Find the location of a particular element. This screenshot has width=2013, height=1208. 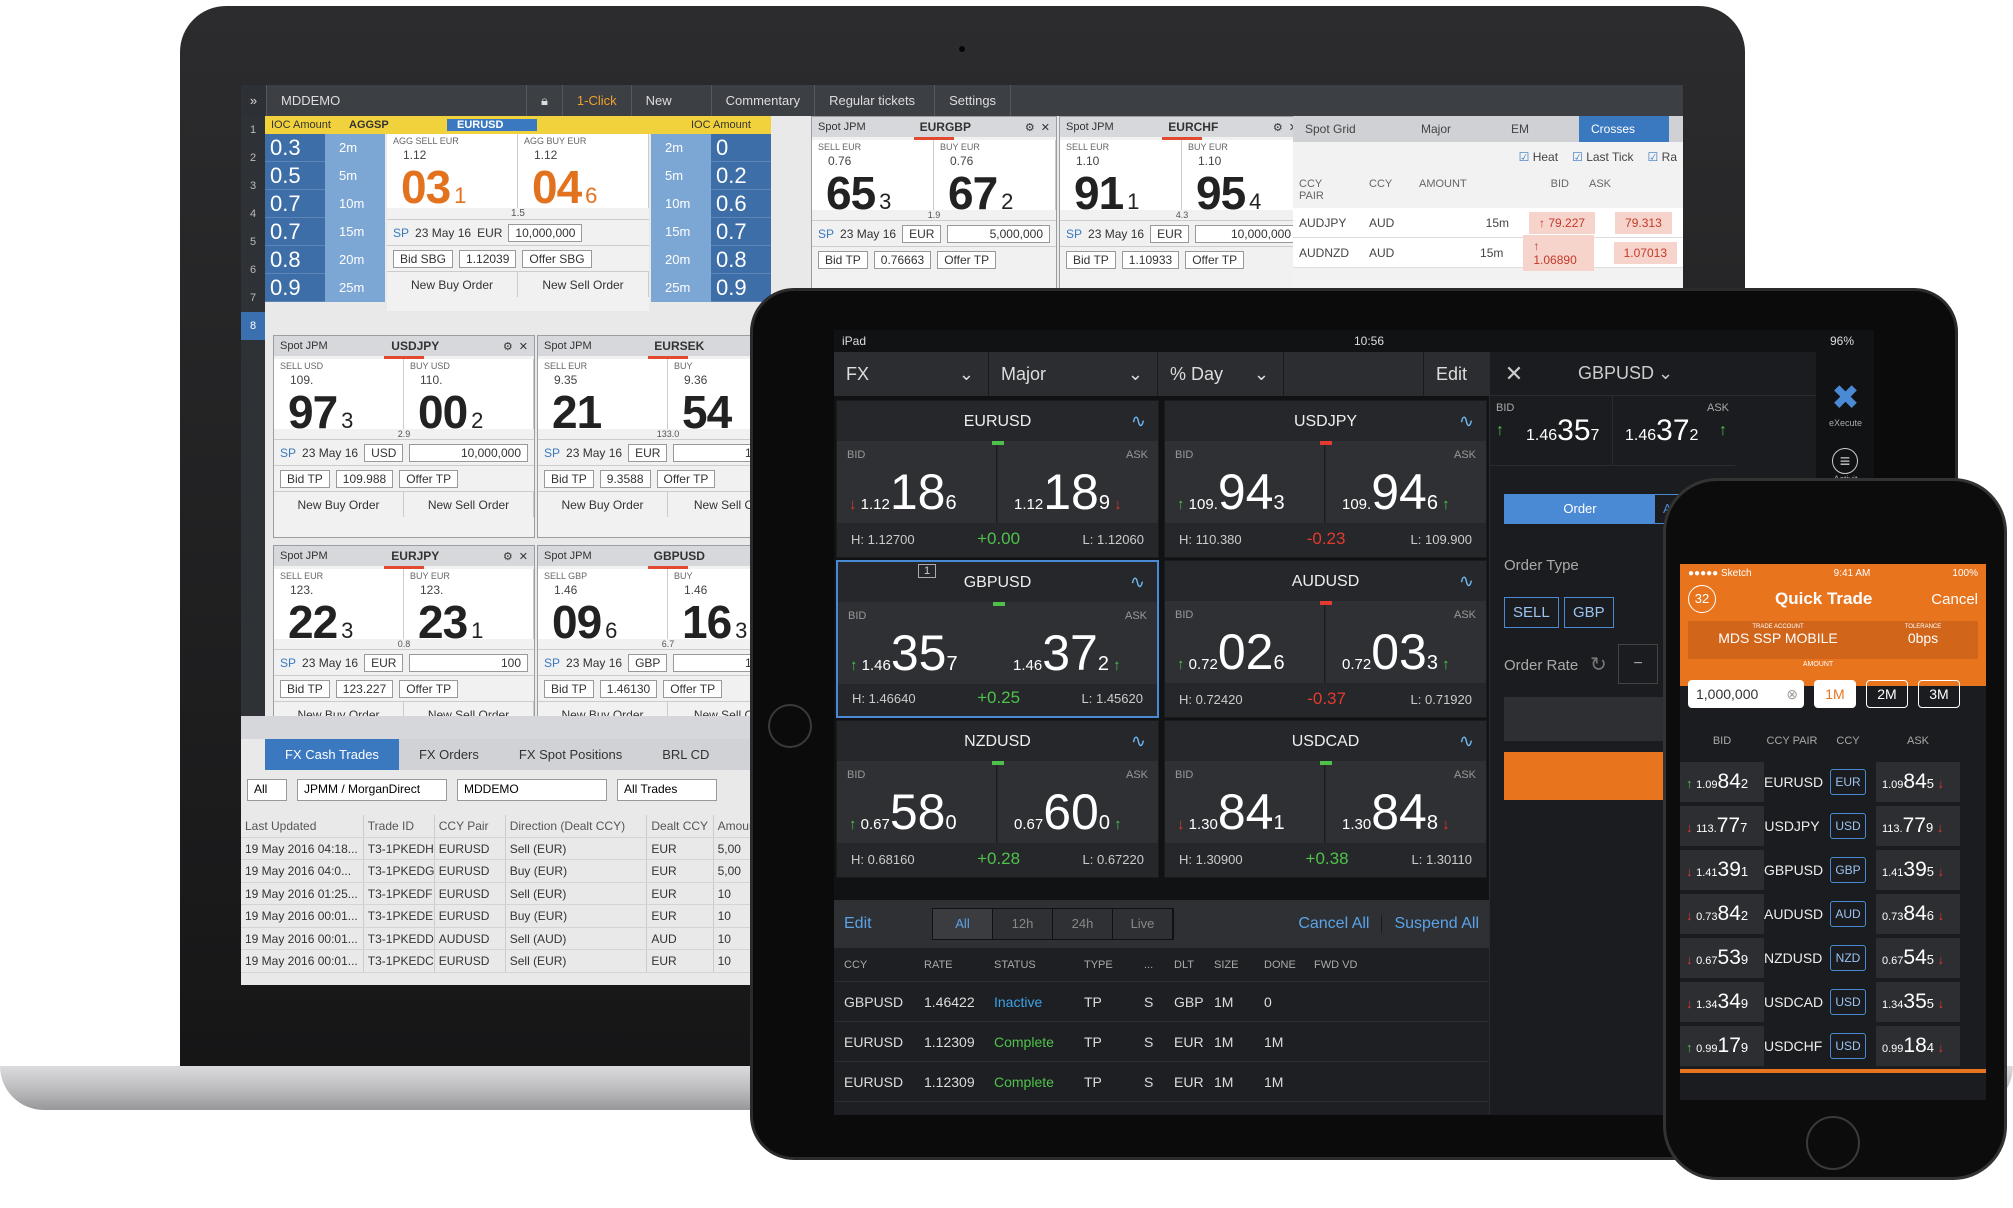

ccy-toggle: GBP is located at coordinates (1848, 870).